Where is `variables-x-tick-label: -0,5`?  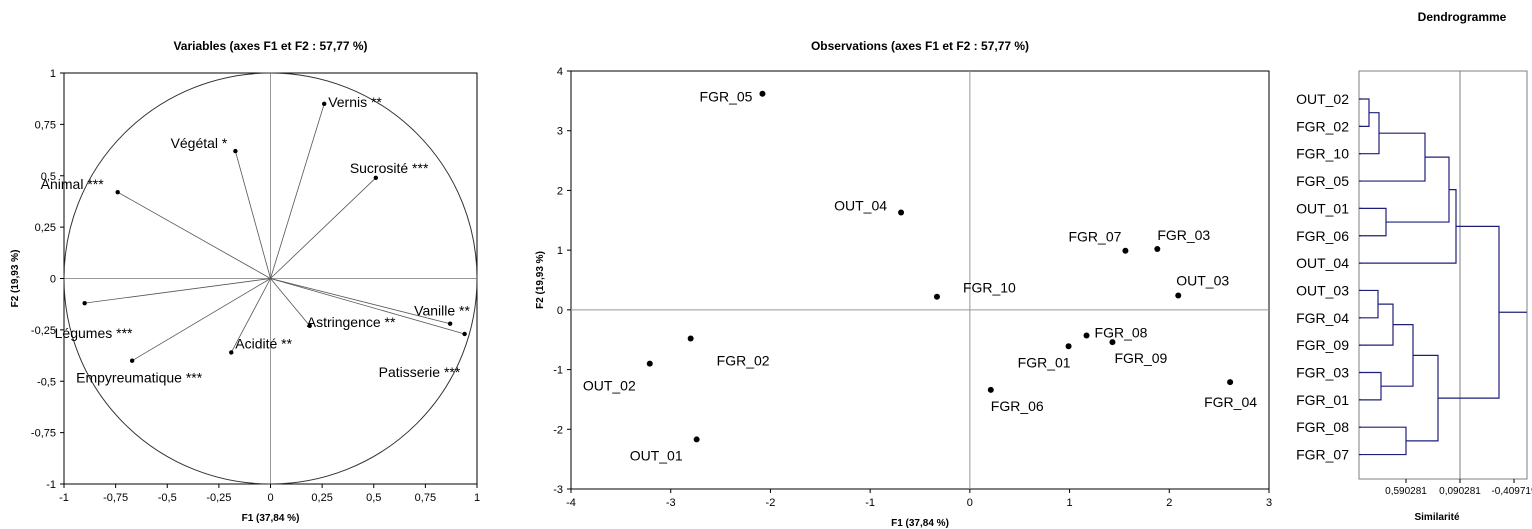
variables-x-tick-label: -0,5 is located at coordinates (167, 498).